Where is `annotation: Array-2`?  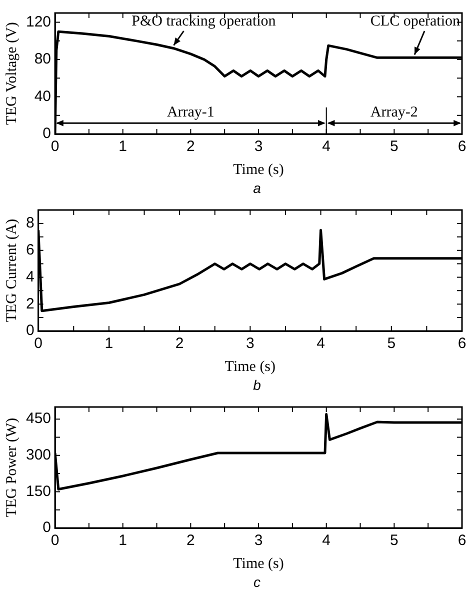 annotation: Array-2 is located at coordinates (394, 112).